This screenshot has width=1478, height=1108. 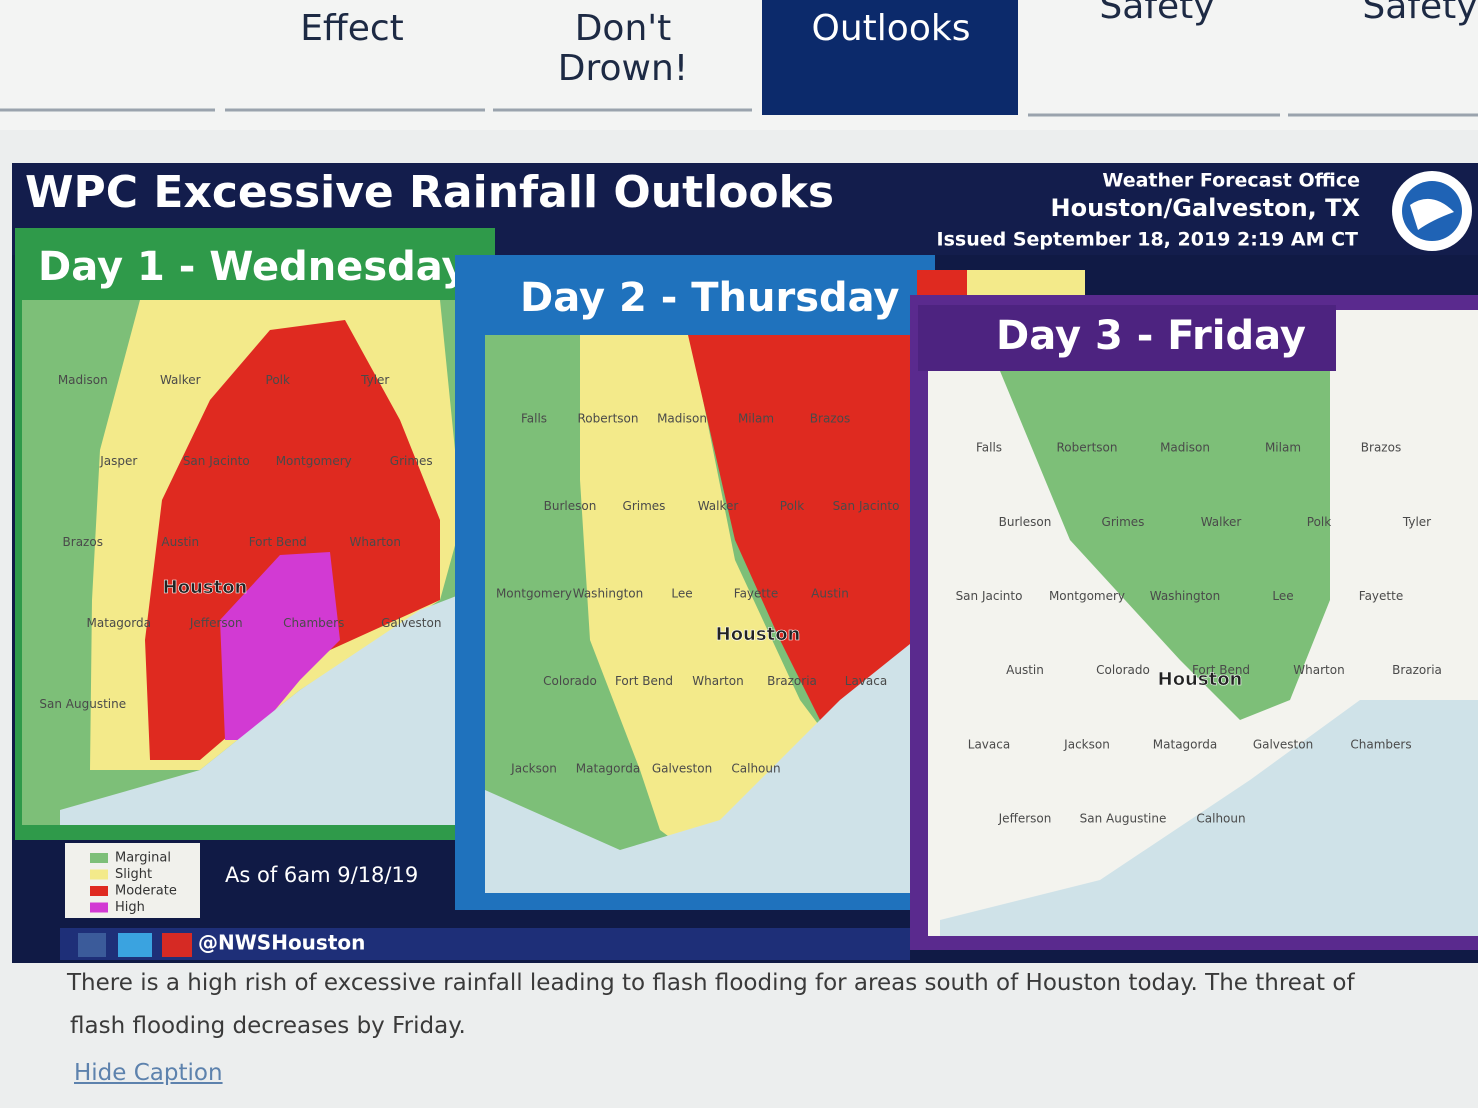 I want to click on nws-logo, so click(x=1432, y=211).